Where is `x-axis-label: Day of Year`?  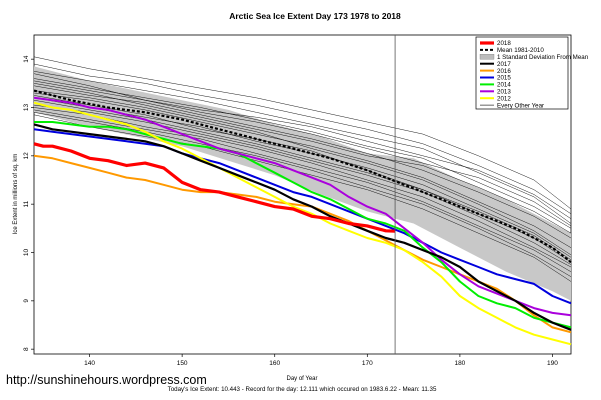
x-axis-label: Day of Year is located at coordinates (301, 379).